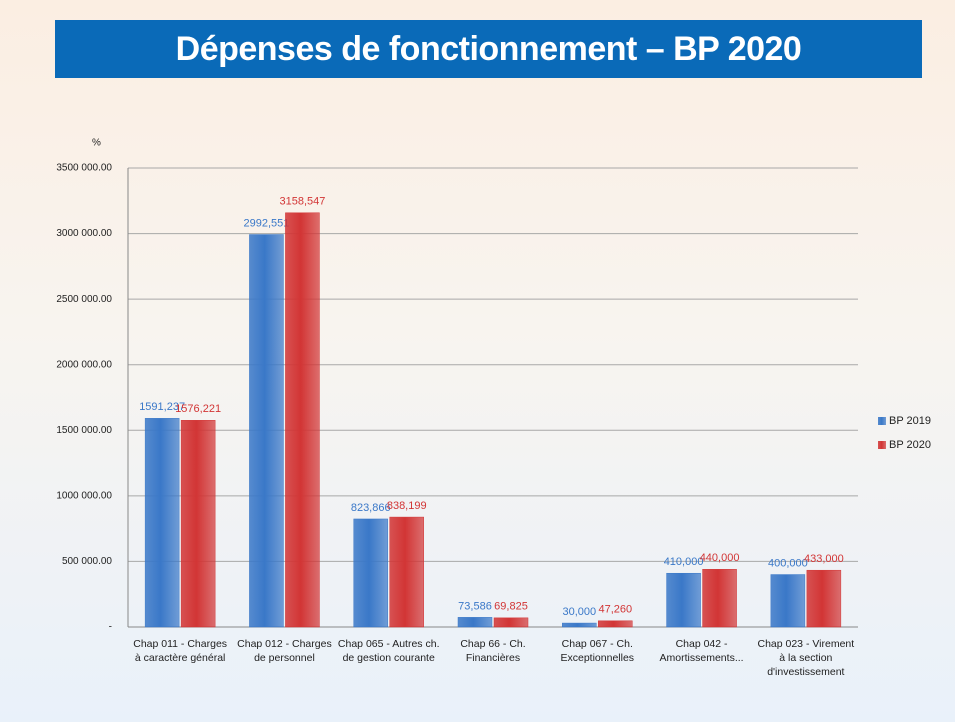  I want to click on value-label: 410,000, so click(684, 562).